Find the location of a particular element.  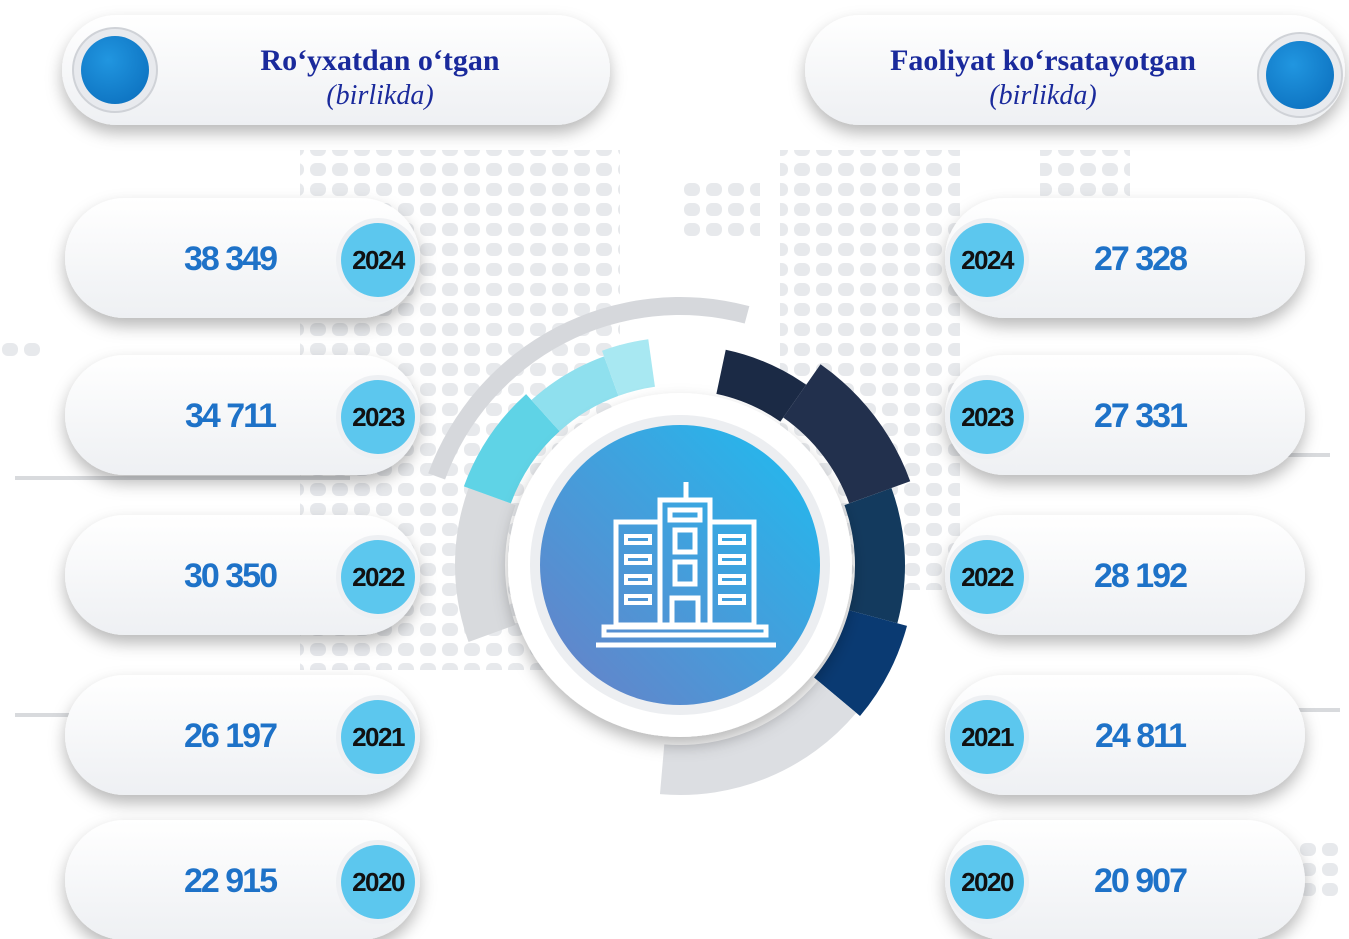

stat-row: 2020 20 907 is located at coordinates (1125, 879).